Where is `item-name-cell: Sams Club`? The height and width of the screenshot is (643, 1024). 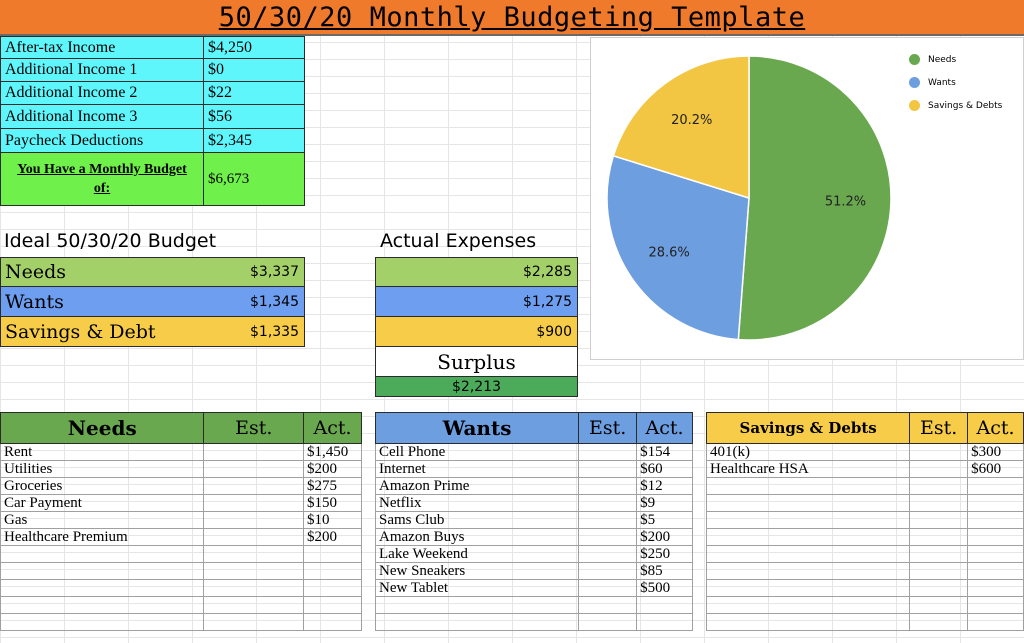 item-name-cell: Sams Club is located at coordinates (477, 520).